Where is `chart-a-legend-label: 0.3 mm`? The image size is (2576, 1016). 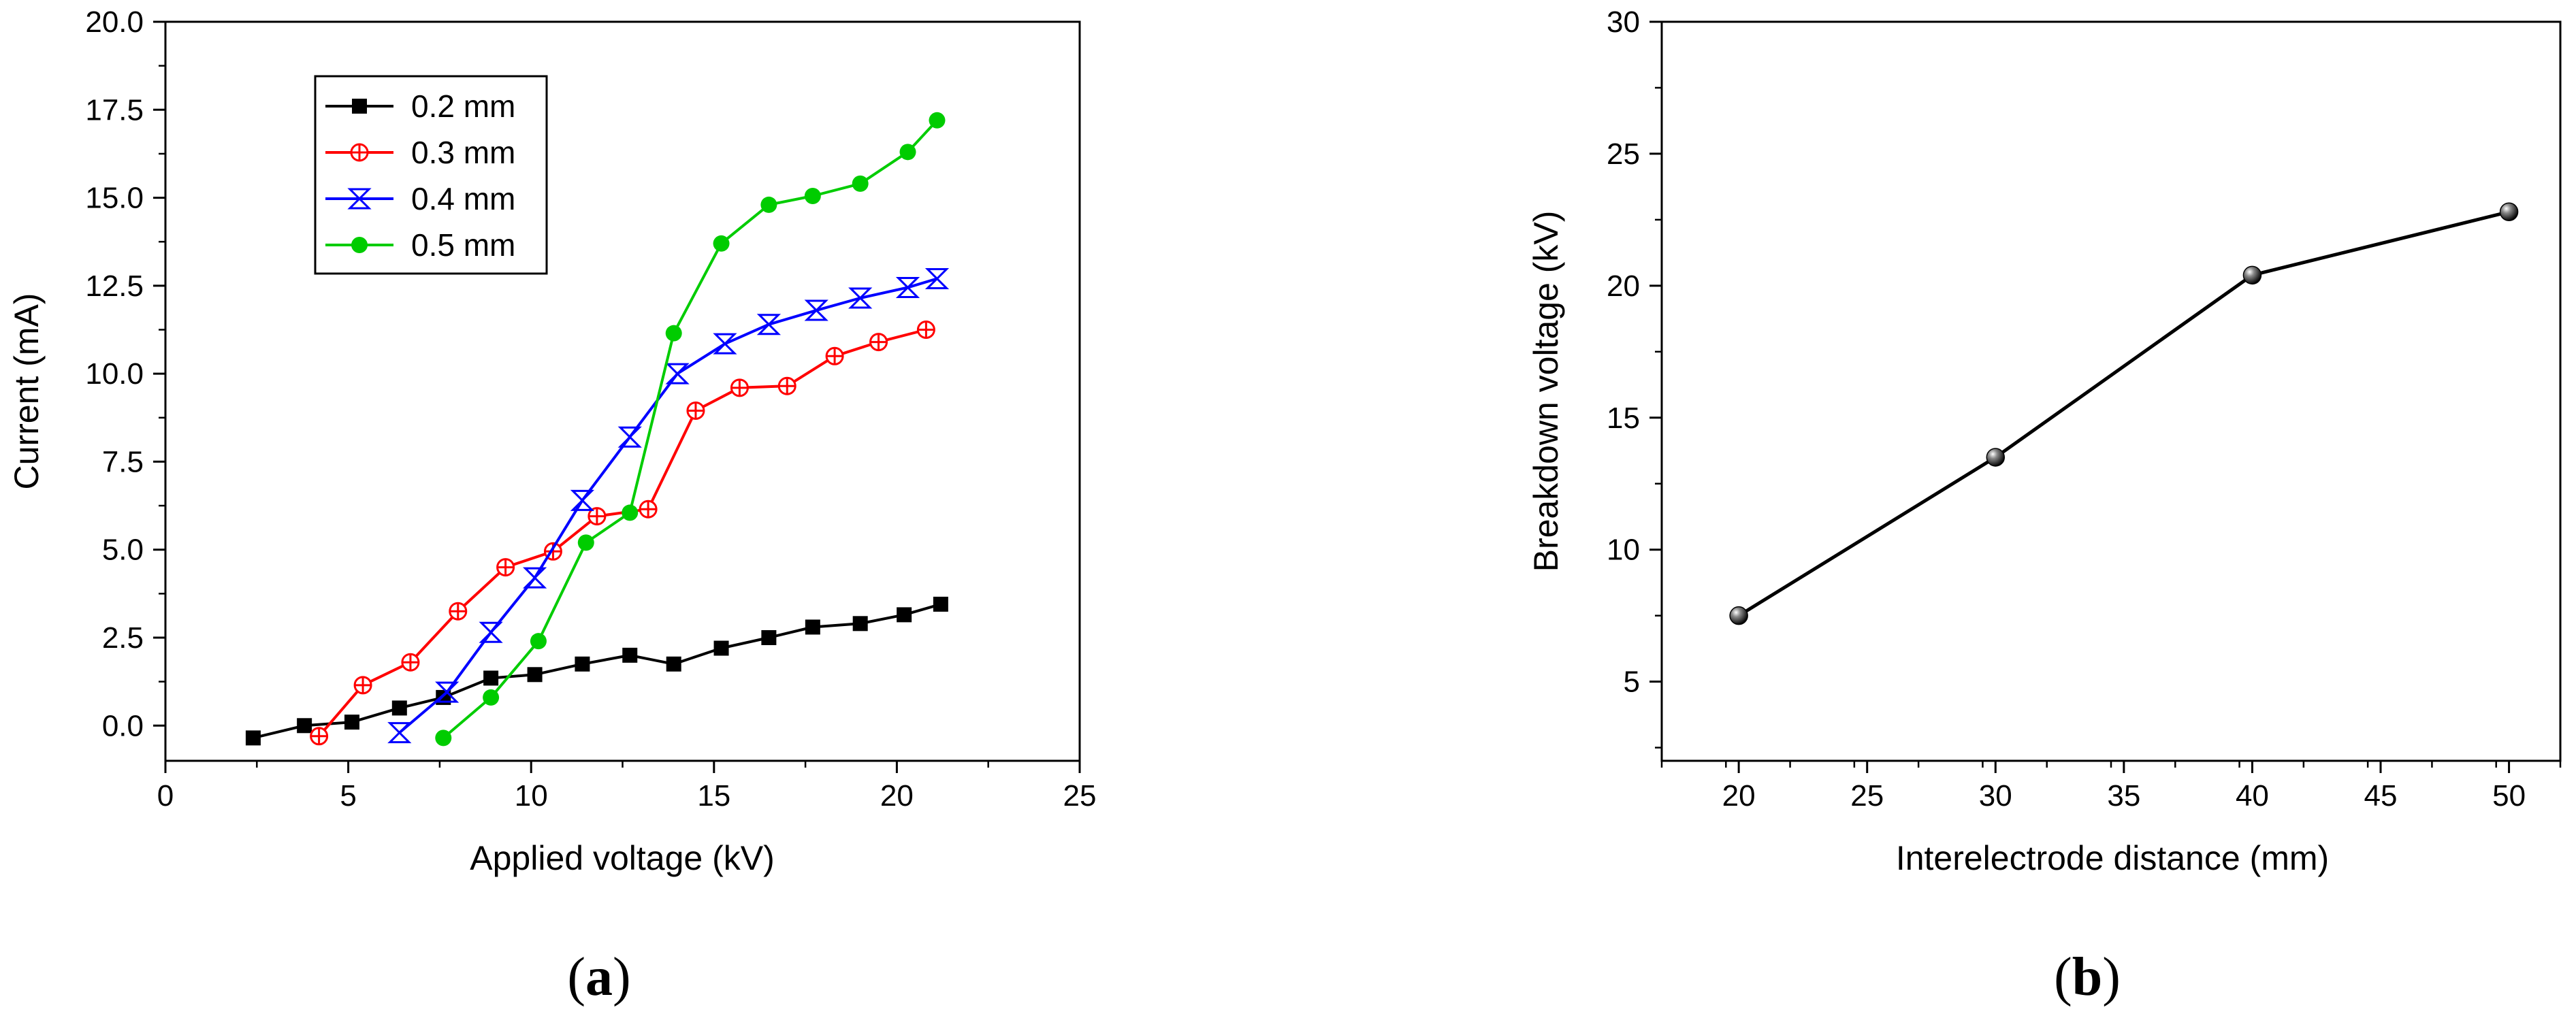
chart-a-legend-label: 0.3 mm is located at coordinates (463, 153).